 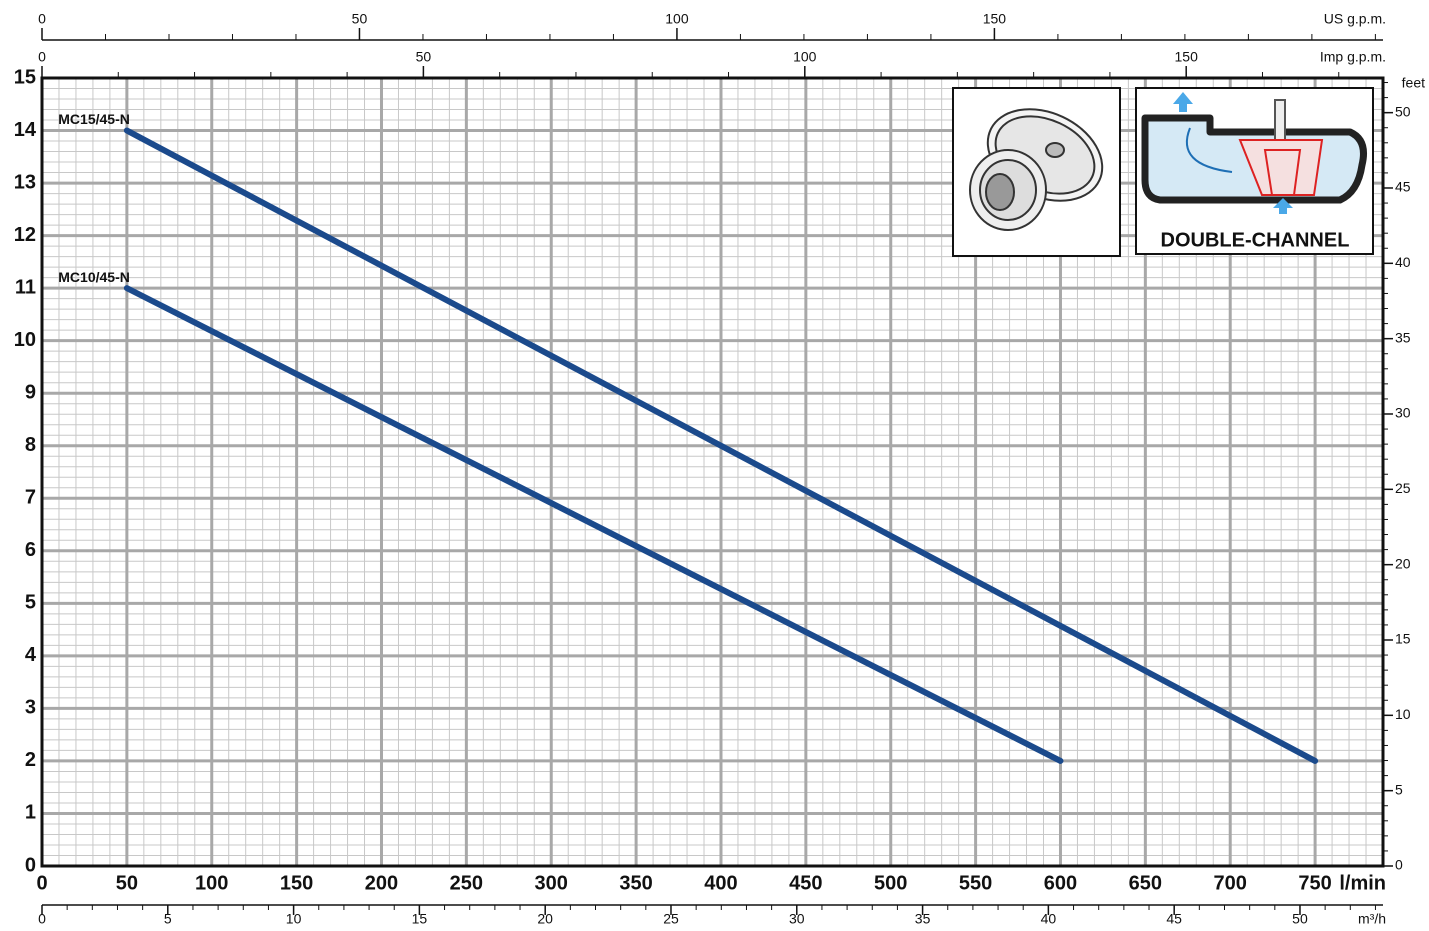 I want to click on bottom-tick-label: 15, so click(x=420, y=919).